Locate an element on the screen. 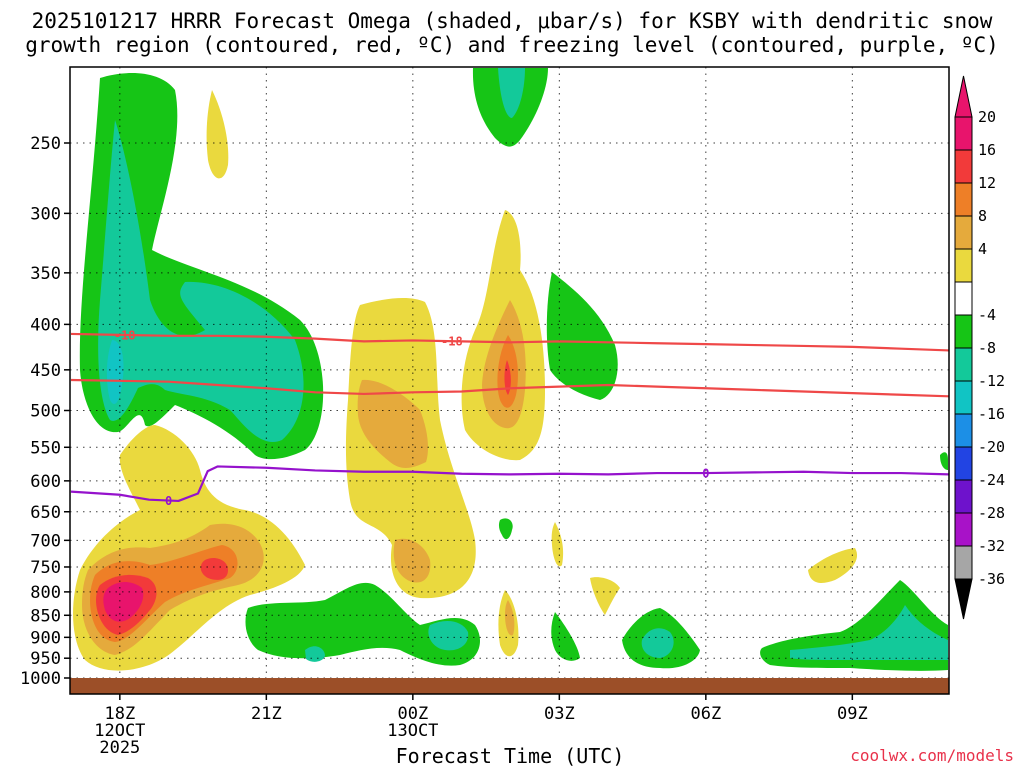 The width and height of the screenshot is (1024, 768). colorbar-label: -24 is located at coordinates (991, 480).